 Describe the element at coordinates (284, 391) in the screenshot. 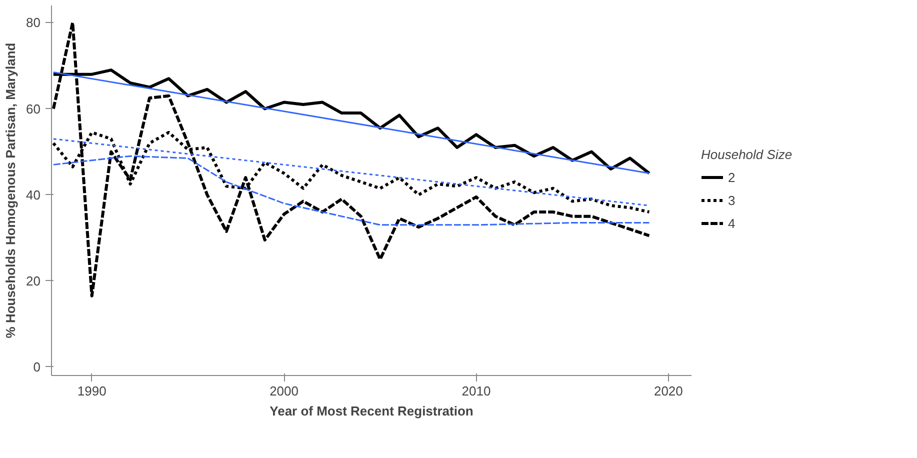

I see `x-tick-label: 2000` at that location.